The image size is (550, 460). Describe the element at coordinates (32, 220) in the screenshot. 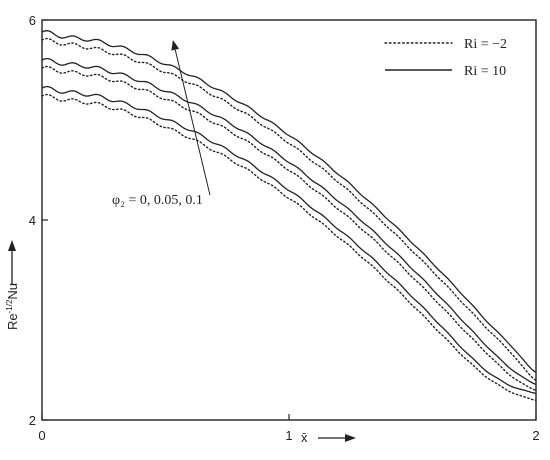

I see `y-tick-label: 4` at that location.